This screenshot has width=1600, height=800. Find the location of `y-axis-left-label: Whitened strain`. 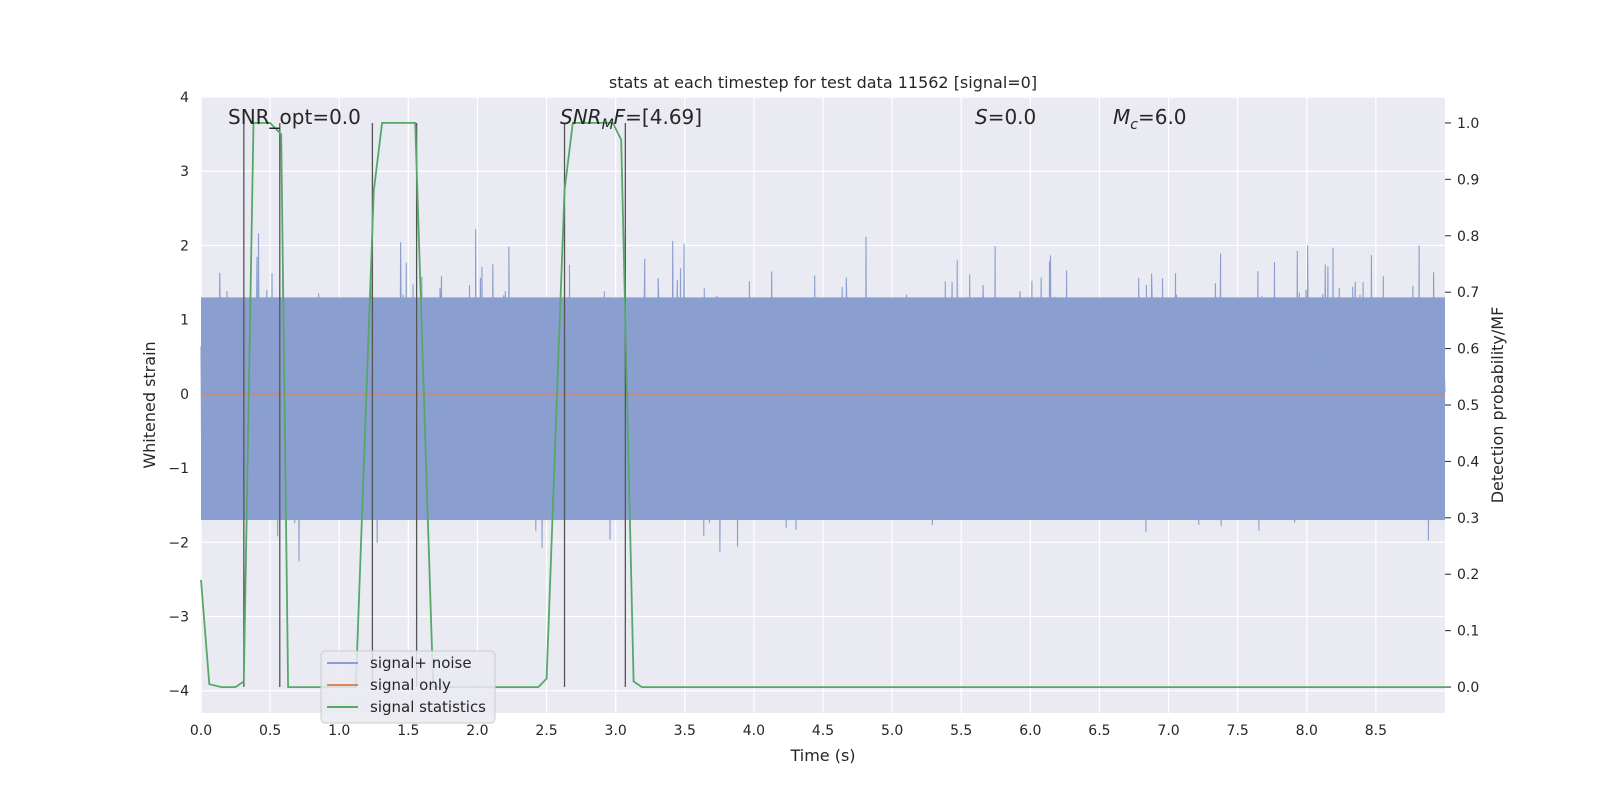

y-axis-left-label: Whitened strain is located at coordinates (149, 404).